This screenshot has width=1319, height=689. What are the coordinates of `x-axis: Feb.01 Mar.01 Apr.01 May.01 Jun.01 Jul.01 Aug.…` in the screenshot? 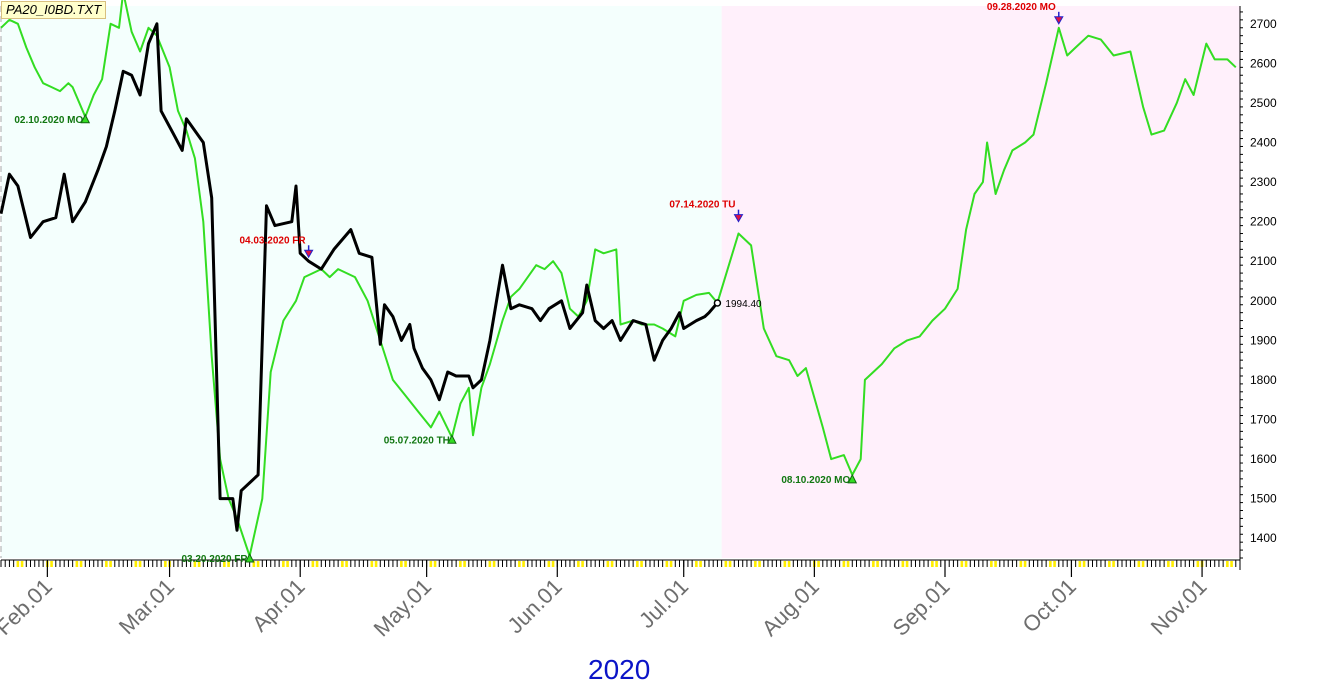 It's located at (620, 600).